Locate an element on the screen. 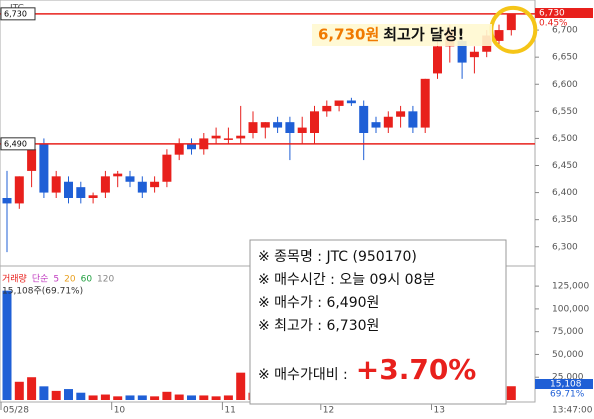 The image size is (594, 419). info-row: ※ 최고가 : 6,730원 is located at coordinates (318, 326).